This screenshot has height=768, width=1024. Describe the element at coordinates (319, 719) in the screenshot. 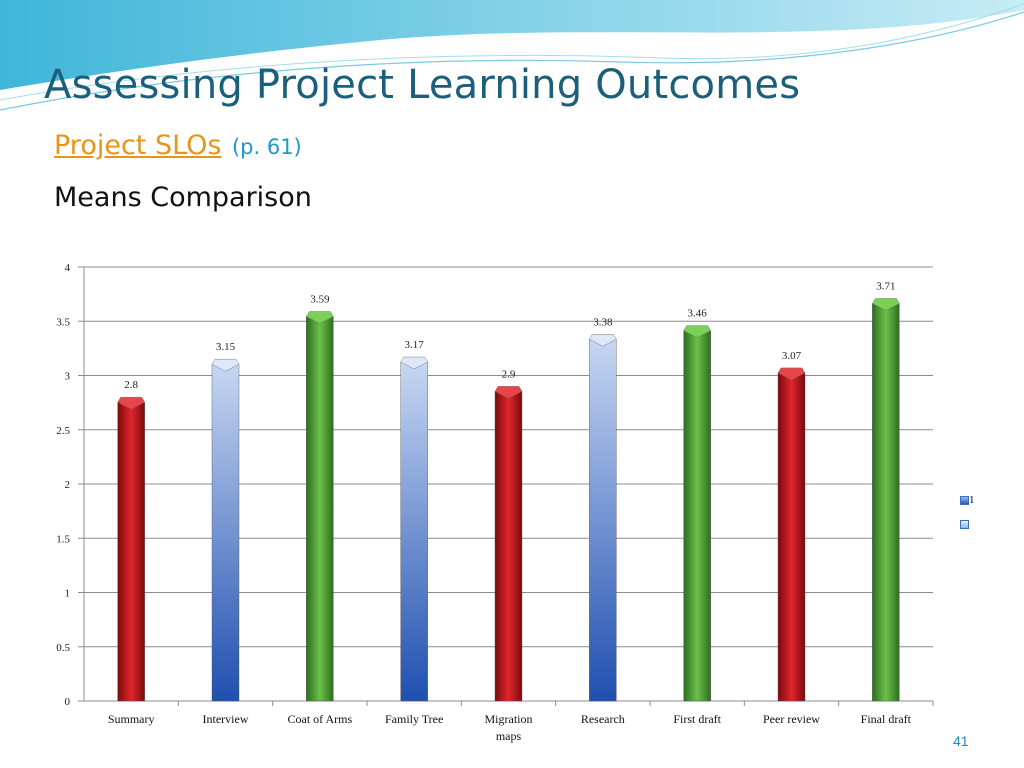

I see `category-label: Coat of Arms` at that location.